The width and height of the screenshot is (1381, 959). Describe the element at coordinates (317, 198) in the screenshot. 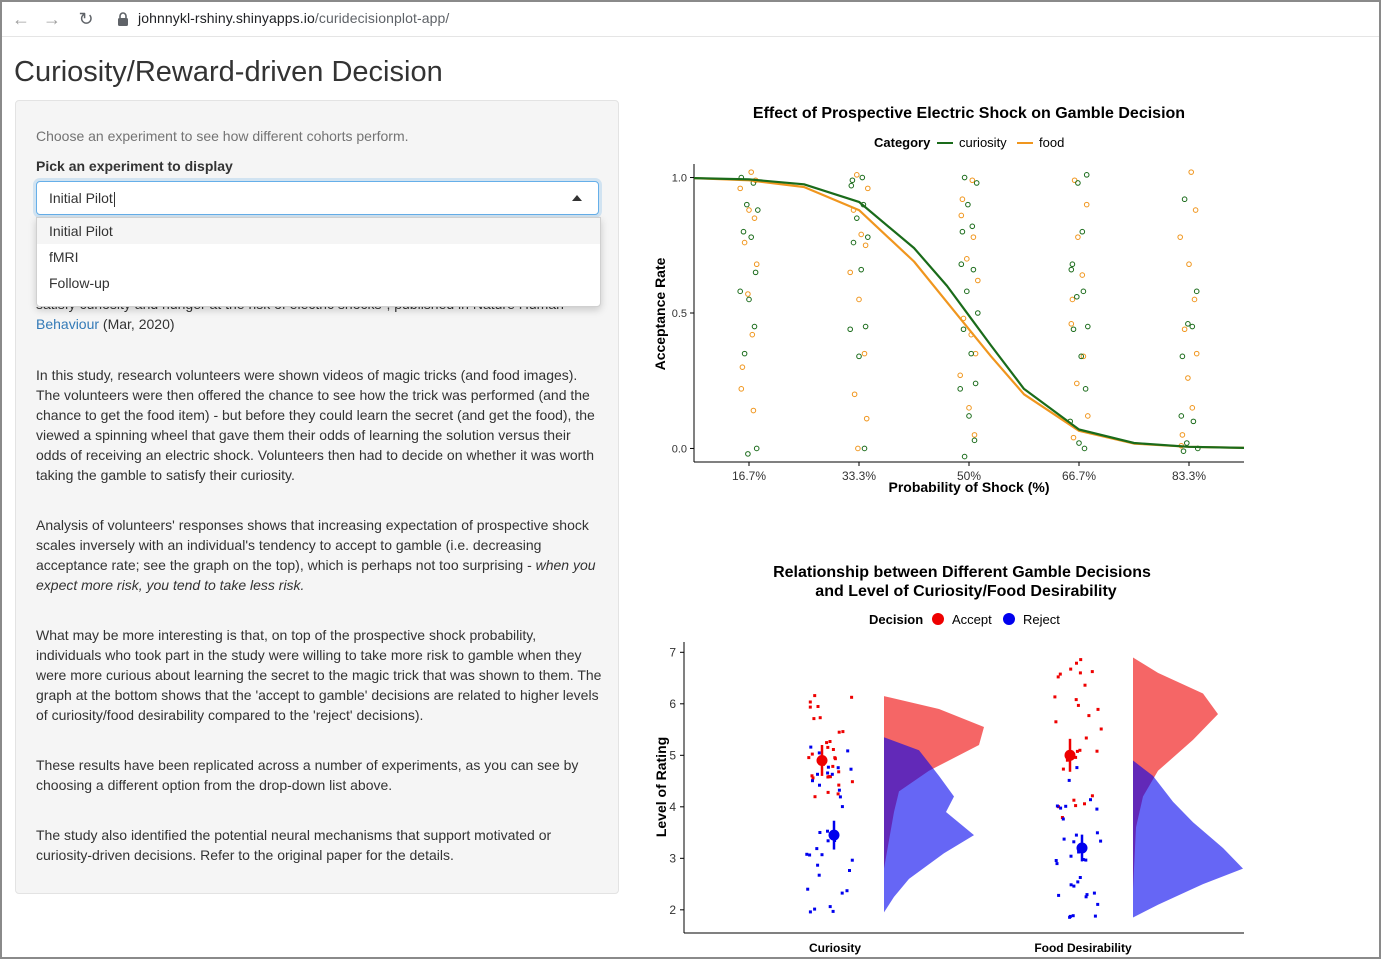

I see `experiment-select: Initial Pilot` at that location.